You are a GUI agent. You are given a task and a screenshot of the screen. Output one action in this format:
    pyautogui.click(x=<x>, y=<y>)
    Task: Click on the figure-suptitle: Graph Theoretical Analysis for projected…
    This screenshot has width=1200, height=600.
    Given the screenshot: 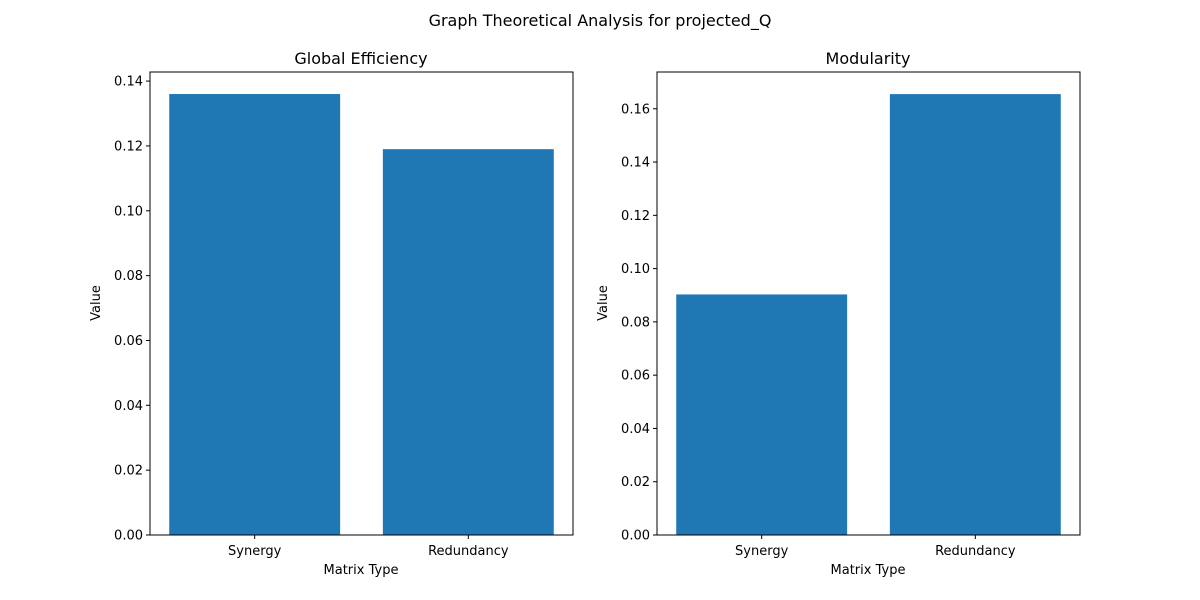 What is the action you would take?
    pyautogui.click(x=600, y=21)
    